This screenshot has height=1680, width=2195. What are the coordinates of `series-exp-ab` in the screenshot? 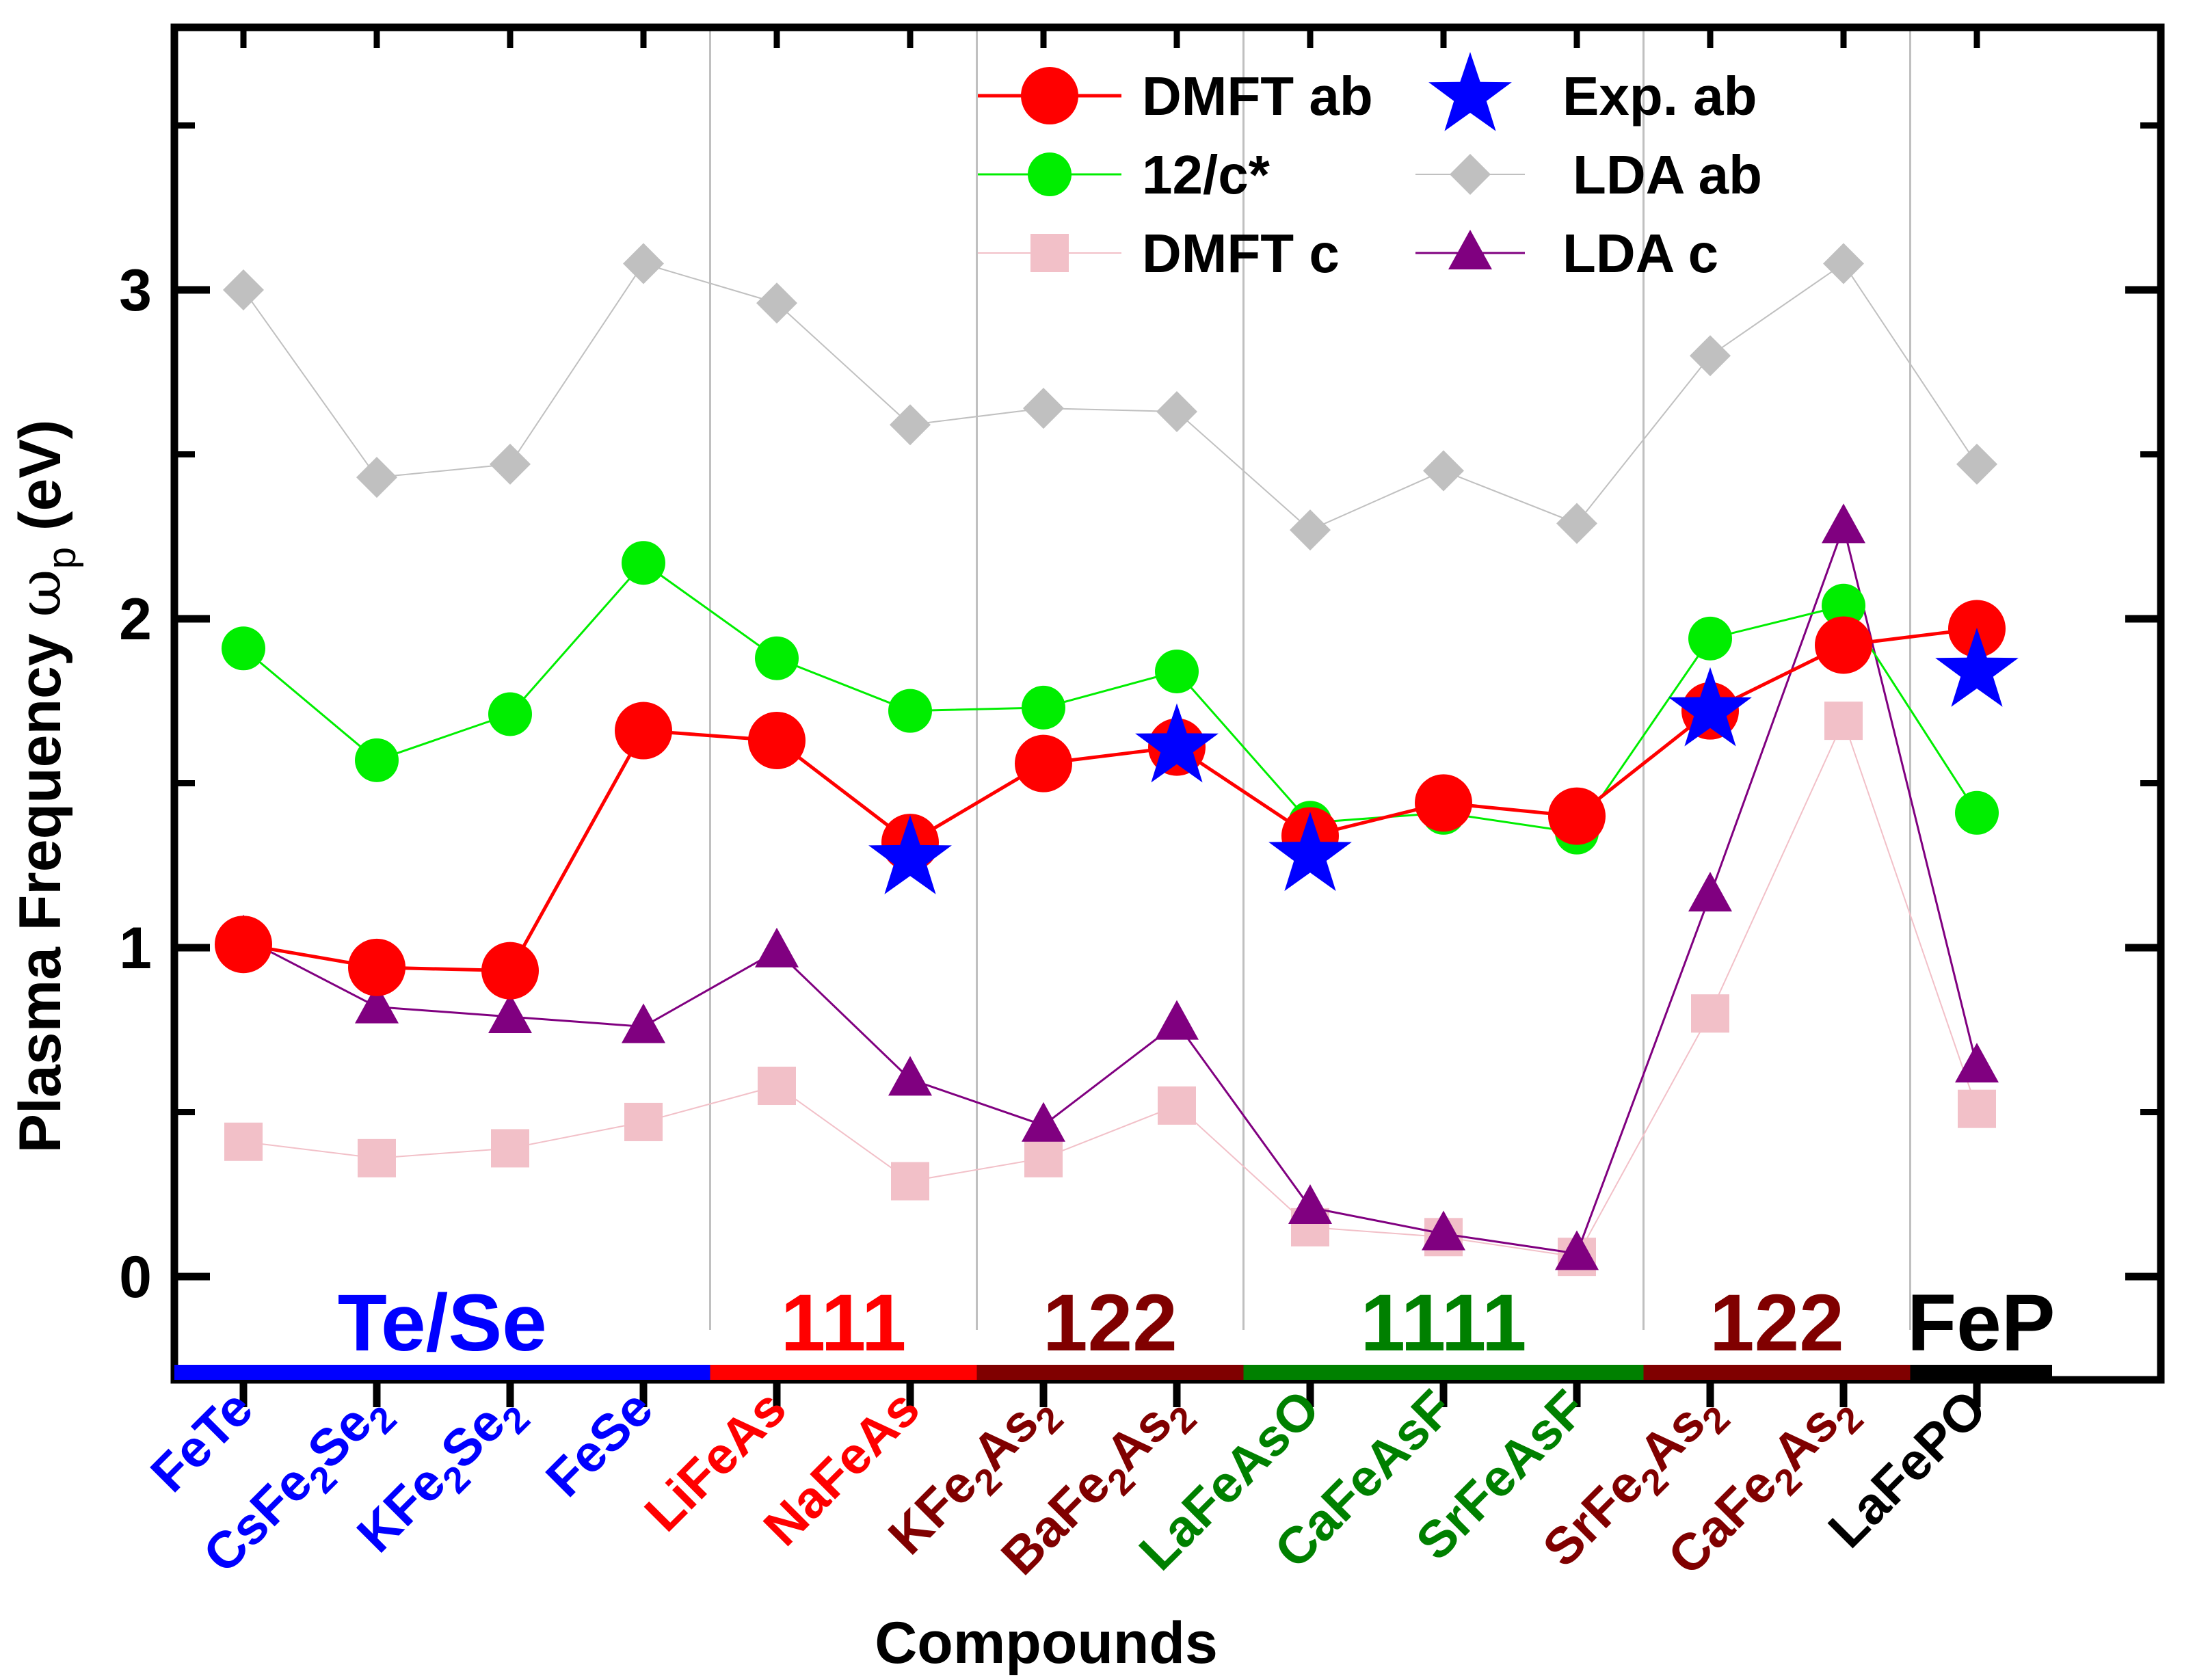 It's located at (1444, 761).